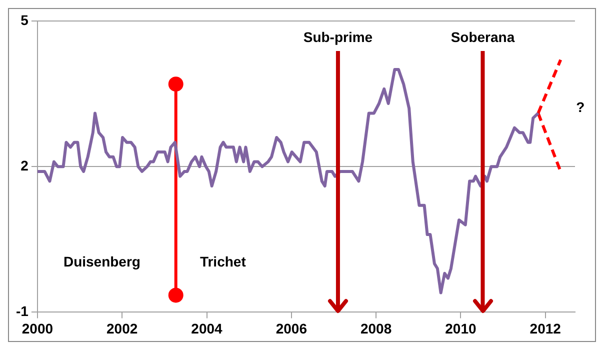 Image resolution: width=604 pixels, height=350 pixels. Describe the element at coordinates (223, 262) in the screenshot. I see `annotation: Trichet` at that location.